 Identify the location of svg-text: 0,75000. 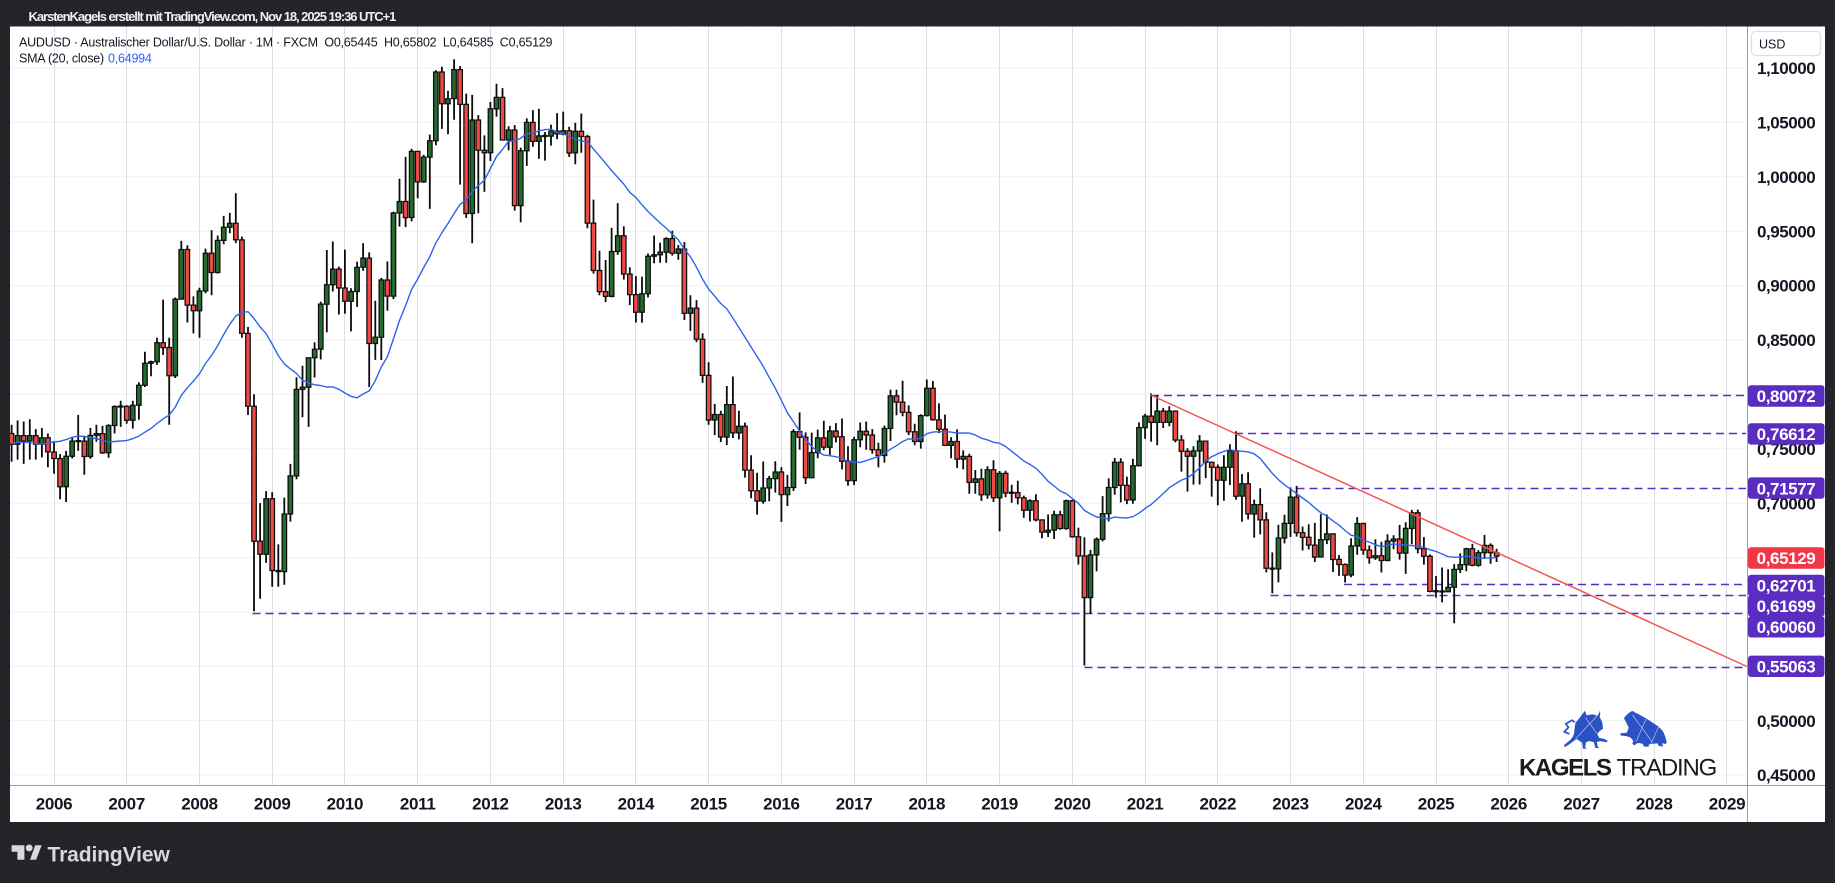
(1786, 449).